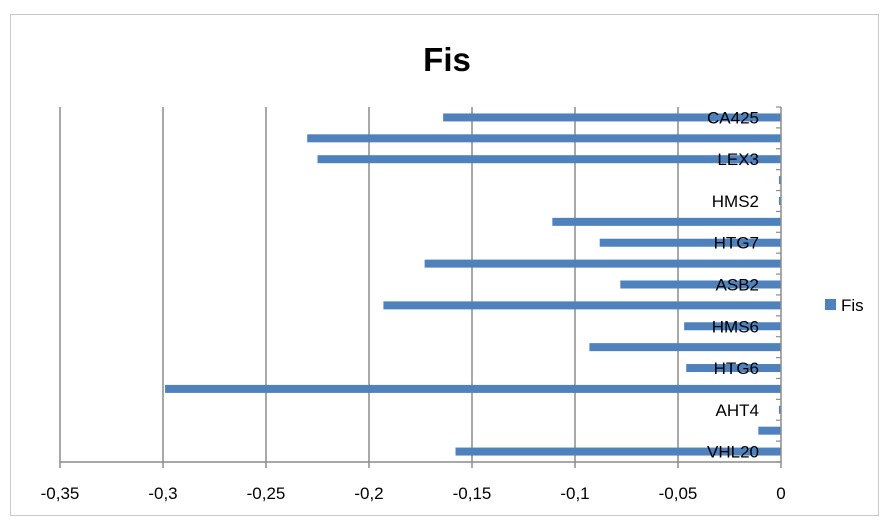 The width and height of the screenshot is (883, 520). Describe the element at coordinates (447, 59) in the screenshot. I see `chart-title: Fis` at that location.